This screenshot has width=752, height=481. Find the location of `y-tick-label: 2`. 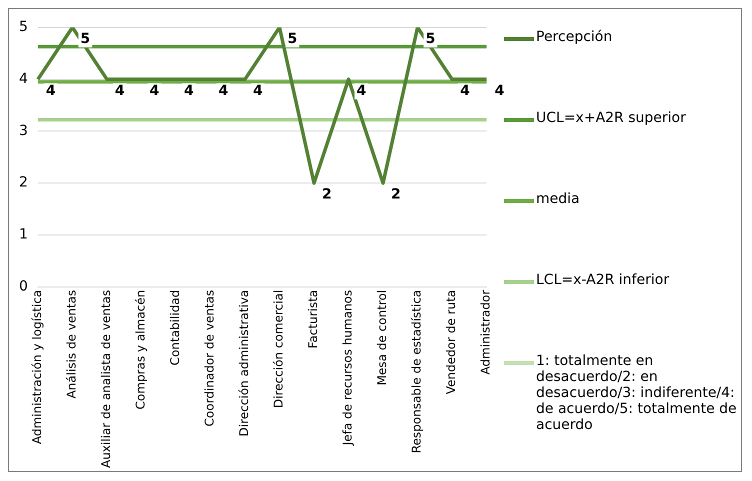

y-tick-label: 2 is located at coordinates (23, 182).